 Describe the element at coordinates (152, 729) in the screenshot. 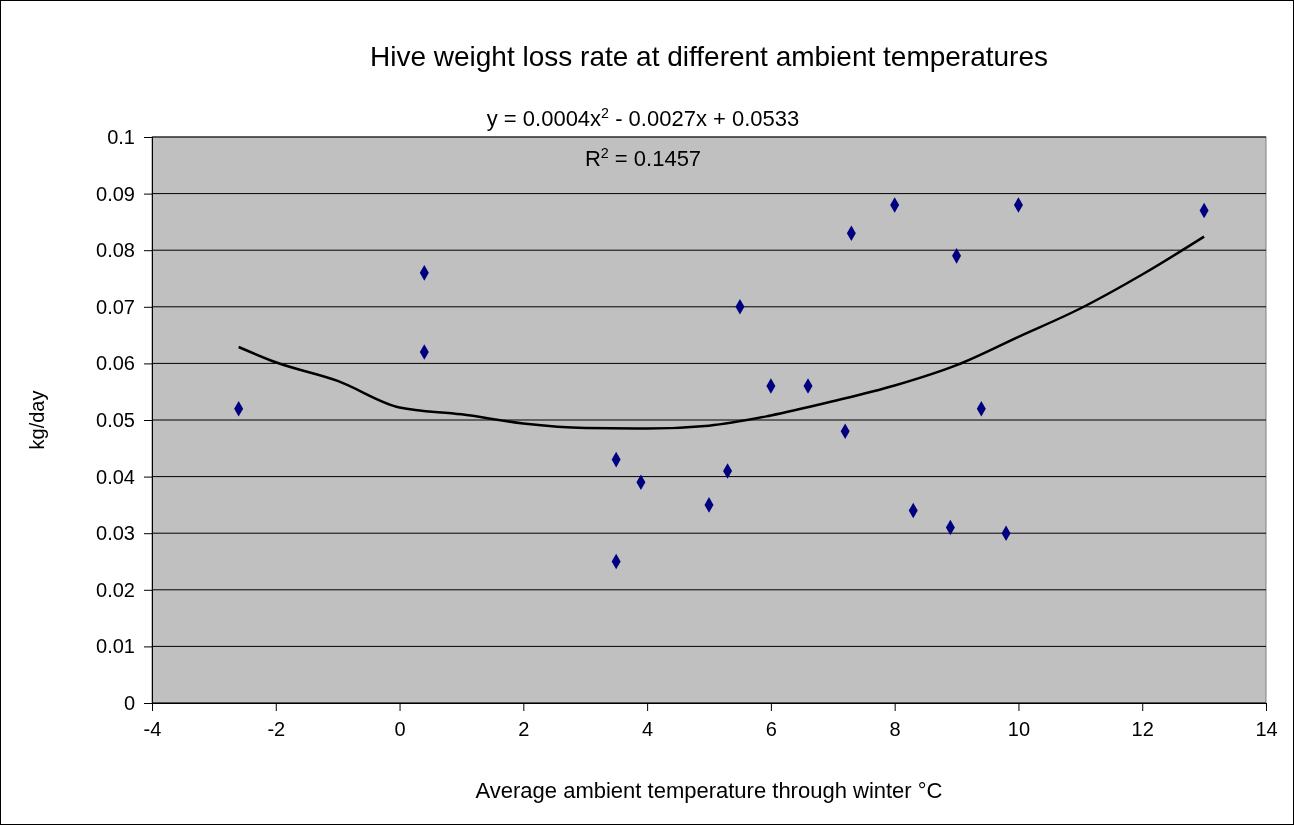

I see `x-tick-label: -4` at that location.